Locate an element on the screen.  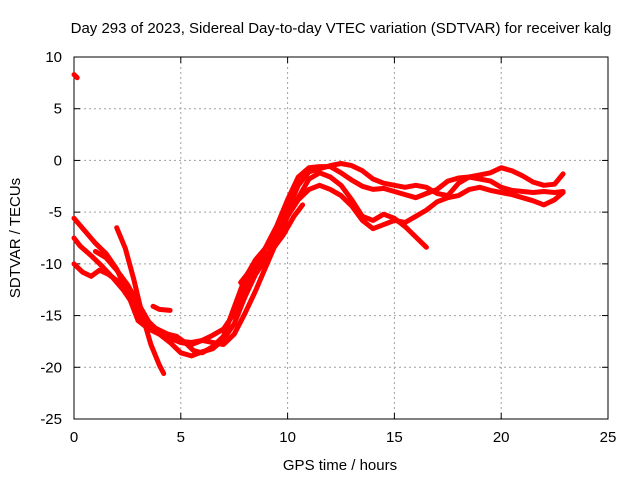
y-axis-label: SDTVAR / TECUs is located at coordinates (15, 238).